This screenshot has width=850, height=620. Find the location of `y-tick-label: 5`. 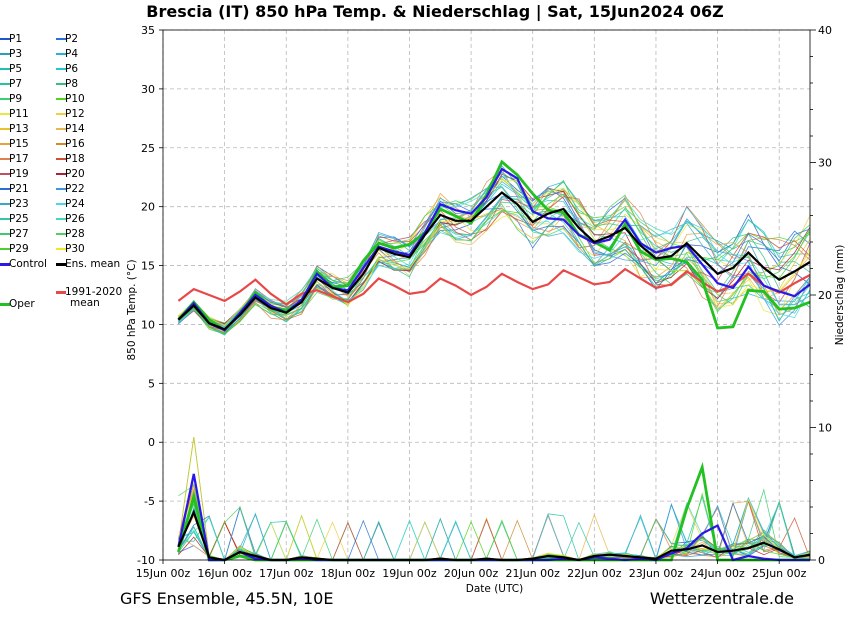

y-tick-label: 5 is located at coordinates (151, 383).